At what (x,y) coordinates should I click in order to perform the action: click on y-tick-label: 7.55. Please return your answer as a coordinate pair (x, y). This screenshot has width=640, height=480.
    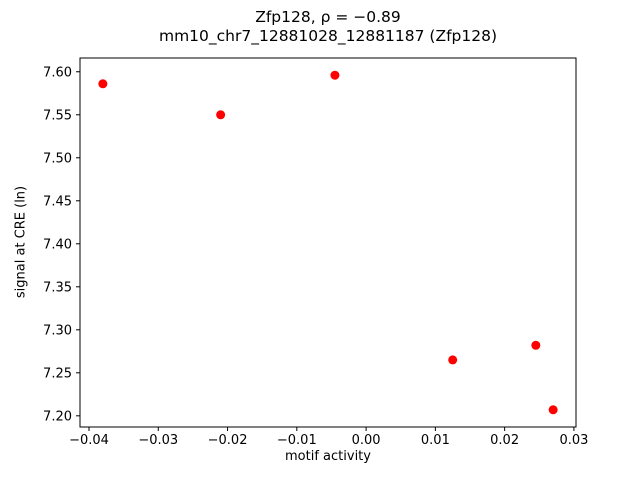
    Looking at the image, I should click on (57, 115).